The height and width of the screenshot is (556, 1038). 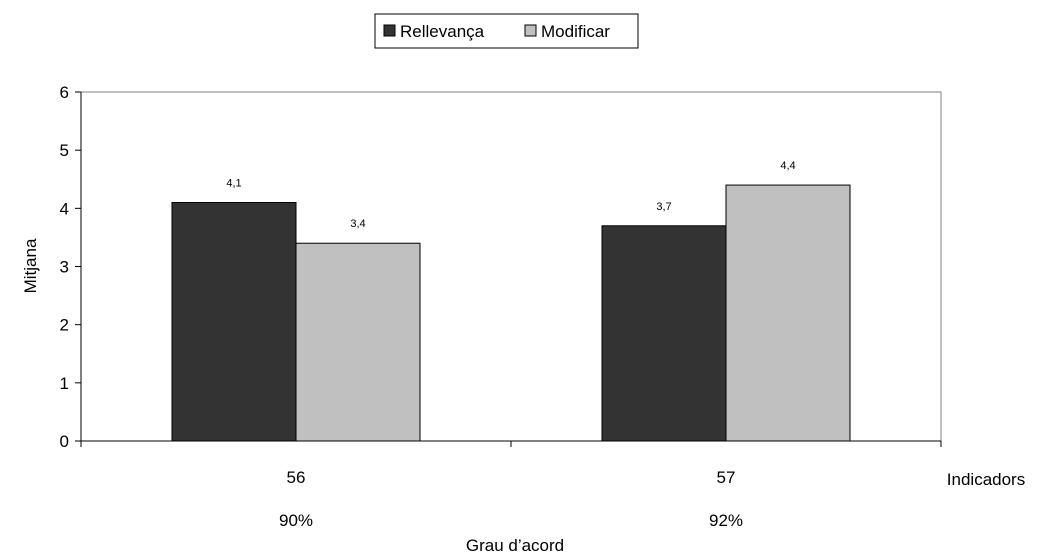 I want to click on y-tick-label: 2, so click(x=64, y=325).